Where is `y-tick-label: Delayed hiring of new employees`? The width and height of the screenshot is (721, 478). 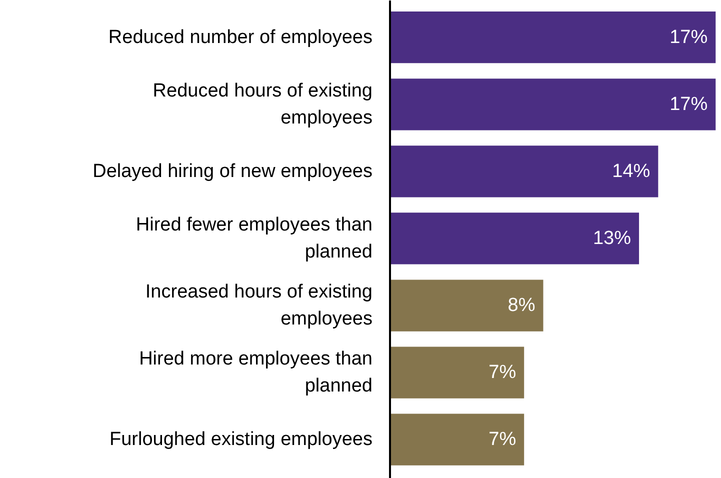
y-tick-label: Delayed hiring of new employees is located at coordinates (232, 171).